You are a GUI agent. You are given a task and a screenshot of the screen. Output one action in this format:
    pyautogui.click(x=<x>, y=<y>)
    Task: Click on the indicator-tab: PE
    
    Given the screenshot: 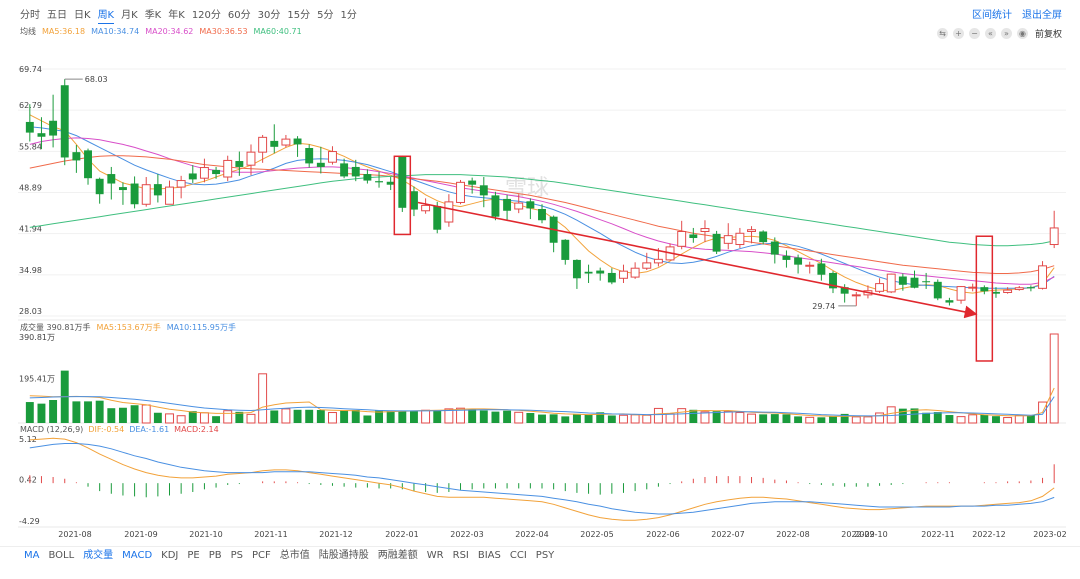 What is the action you would take?
    pyautogui.click(x=193, y=555)
    